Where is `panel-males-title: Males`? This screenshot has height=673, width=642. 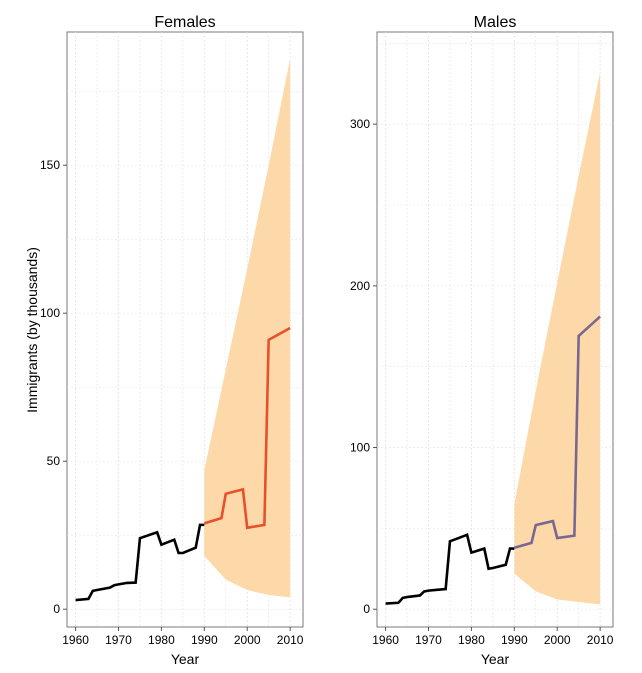 panel-males-title: Males is located at coordinates (495, 22).